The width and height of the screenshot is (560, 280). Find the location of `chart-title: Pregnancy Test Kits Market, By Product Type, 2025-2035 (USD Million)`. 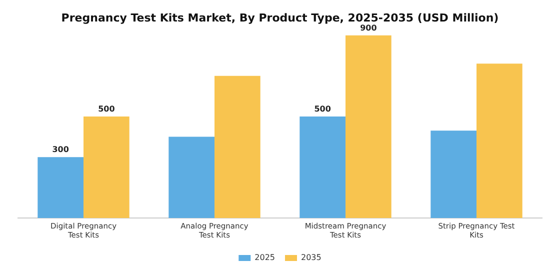

chart-title: Pregnancy Test Kits Market, By Product Type, 2025-2035 (USD Million) is located at coordinates (280, 17).